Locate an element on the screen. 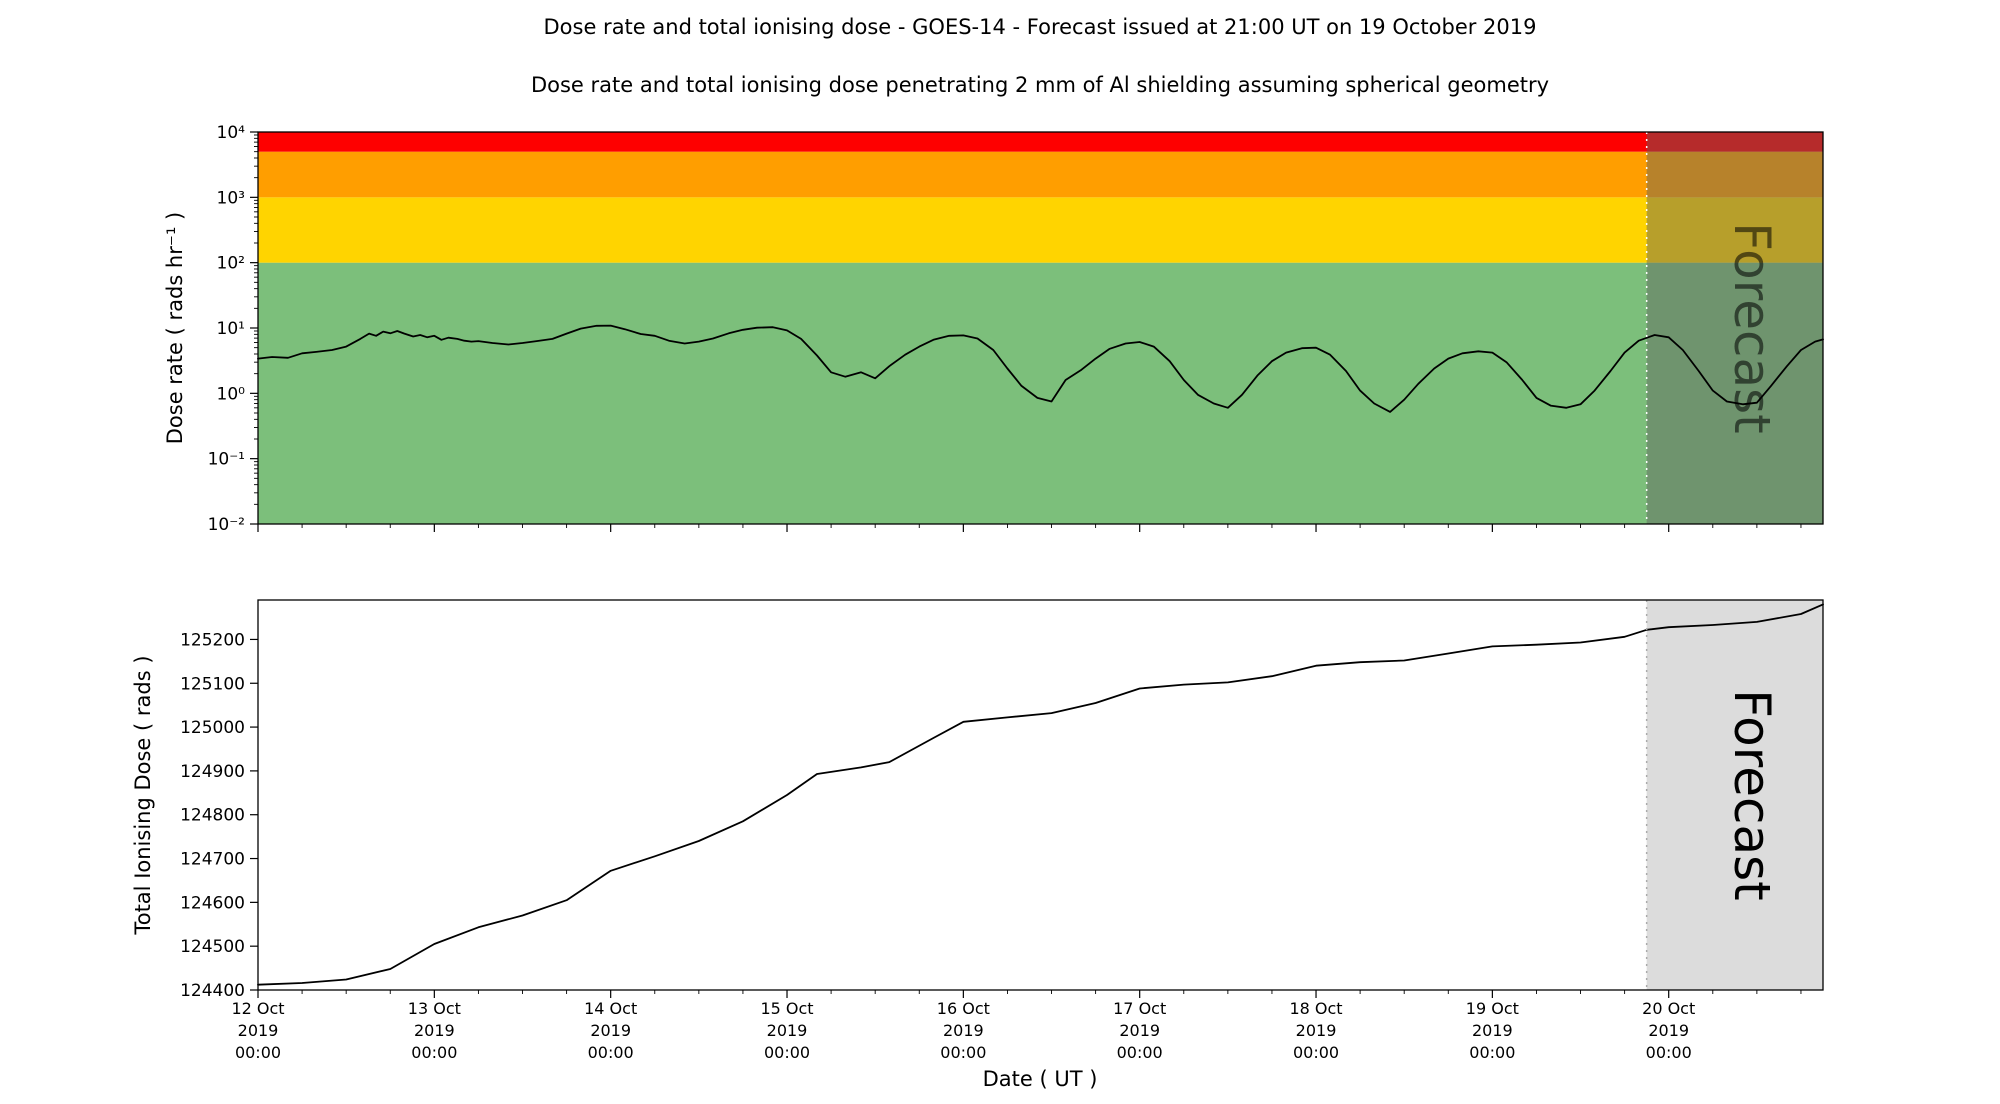 This screenshot has width=2000, height=1104. x-tick-label: 19 Oct is located at coordinates (1492, 1008).